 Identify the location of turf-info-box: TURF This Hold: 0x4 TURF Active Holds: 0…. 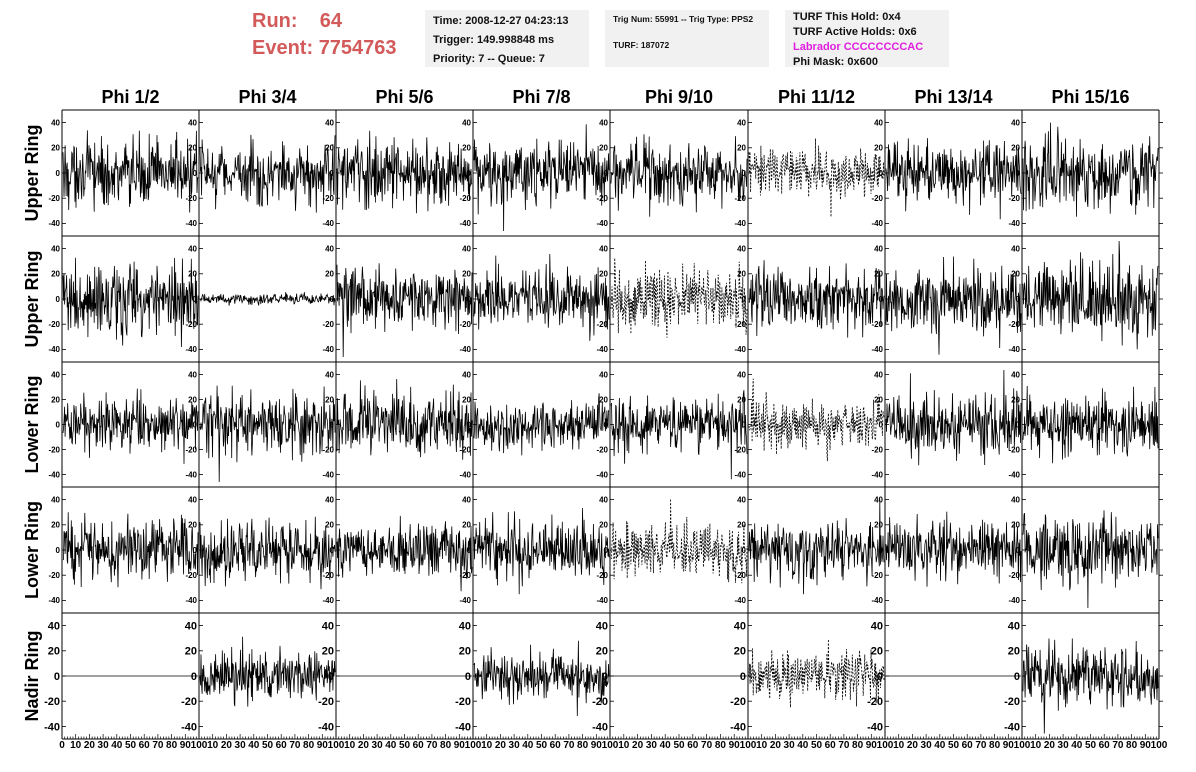
(867, 39).